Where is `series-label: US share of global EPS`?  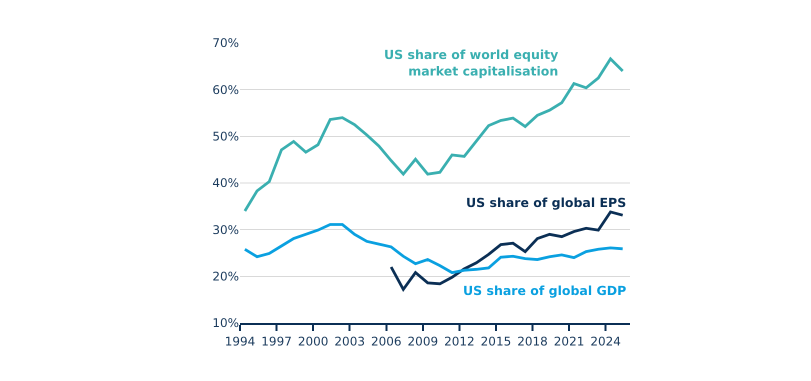
series-label: US share of global EPS is located at coordinates (546, 202).